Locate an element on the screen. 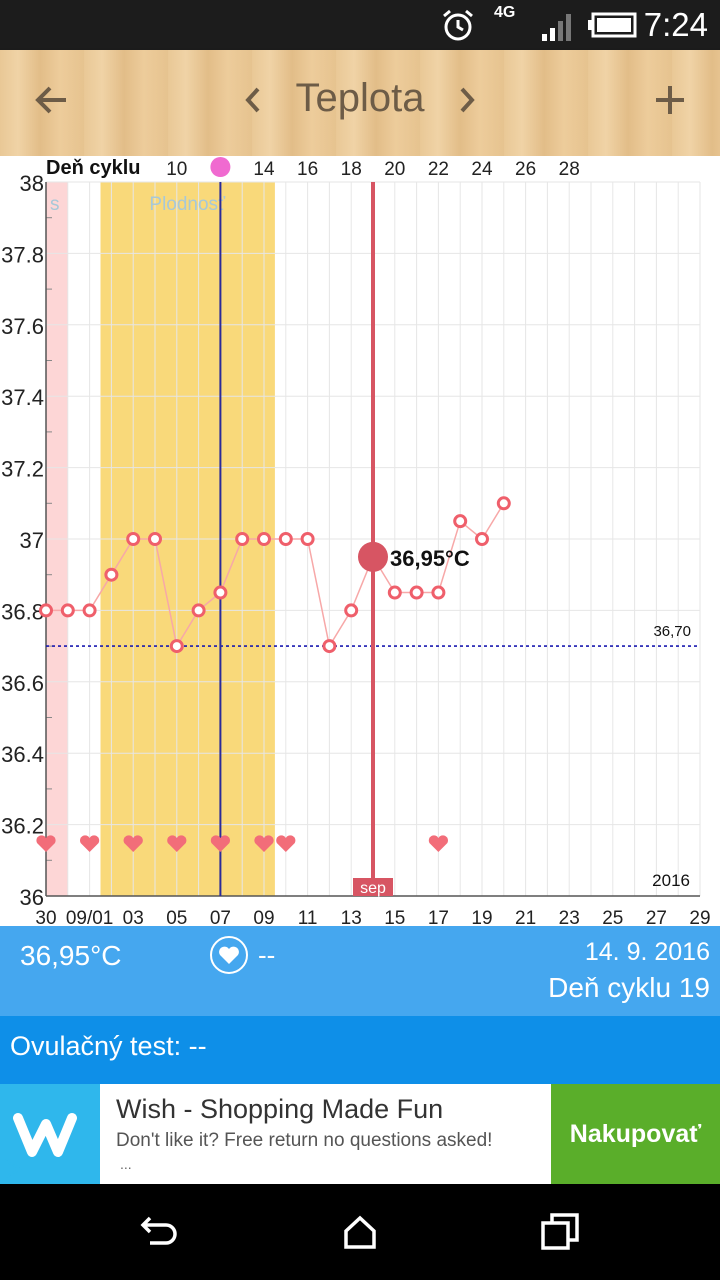 The height and width of the screenshot is (1280, 720). back-icon is located at coordinates (160, 1232).